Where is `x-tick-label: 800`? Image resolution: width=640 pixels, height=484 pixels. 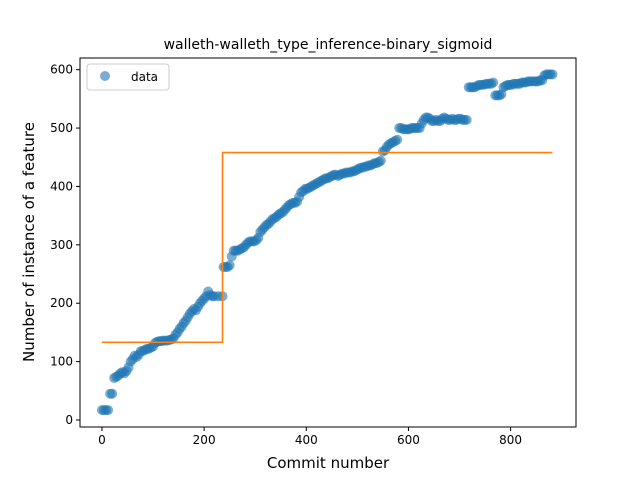
x-tick-label: 800 is located at coordinates (510, 440).